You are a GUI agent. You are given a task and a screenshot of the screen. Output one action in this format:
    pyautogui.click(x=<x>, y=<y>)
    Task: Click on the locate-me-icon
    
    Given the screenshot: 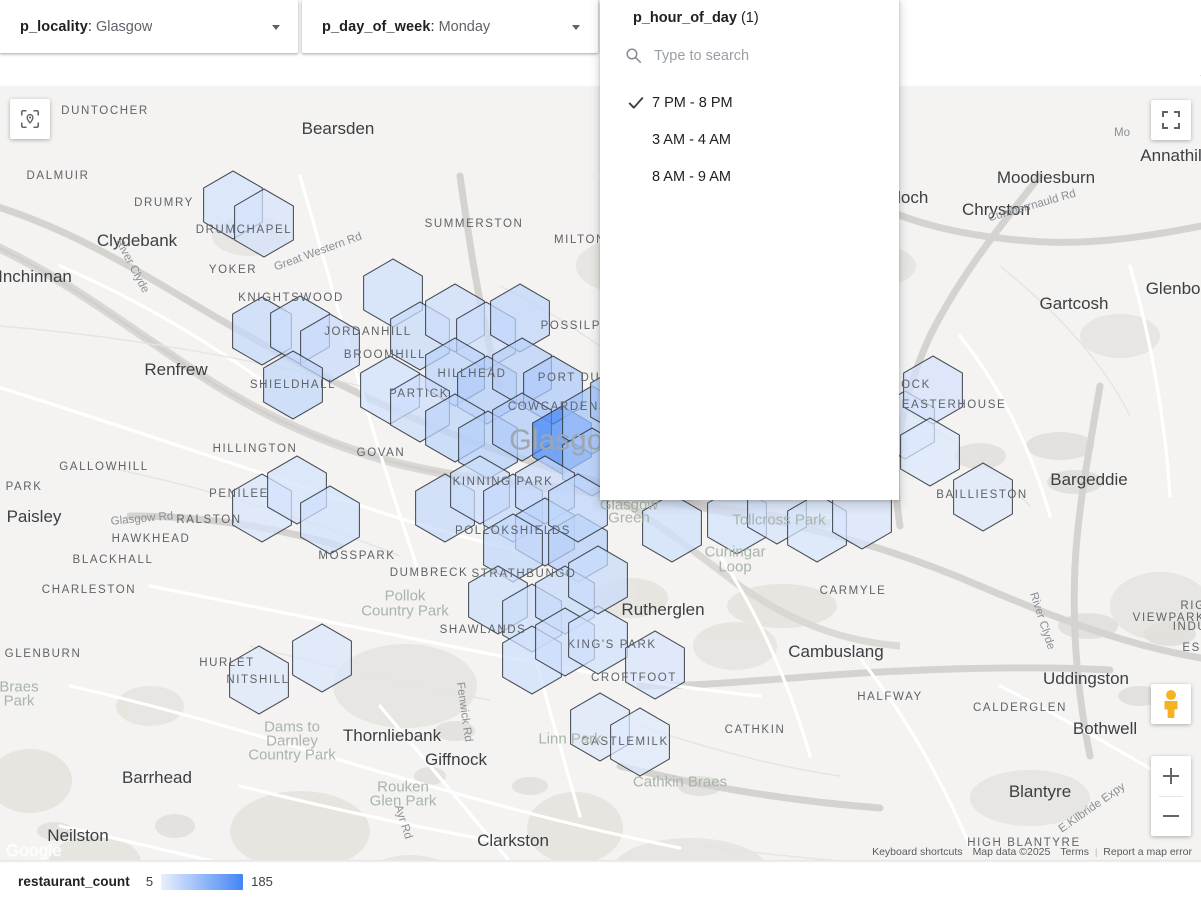 What is the action you would take?
    pyautogui.click(x=30, y=119)
    